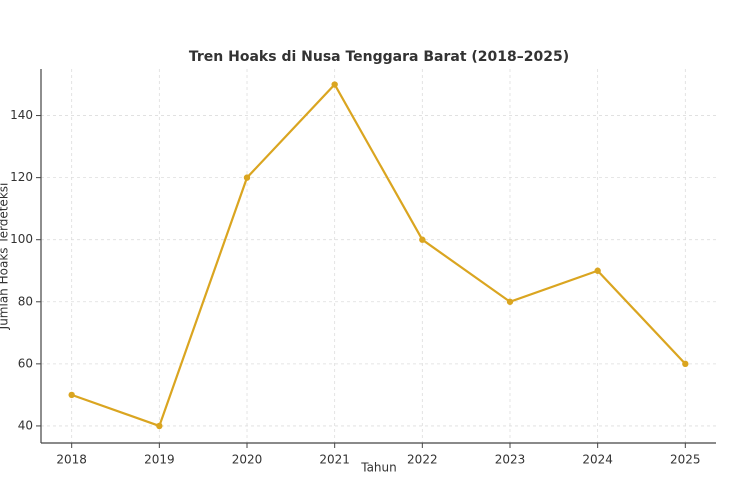 The width and height of the screenshot is (730, 487). I want to click on y-tick-label: 40, so click(25, 425).